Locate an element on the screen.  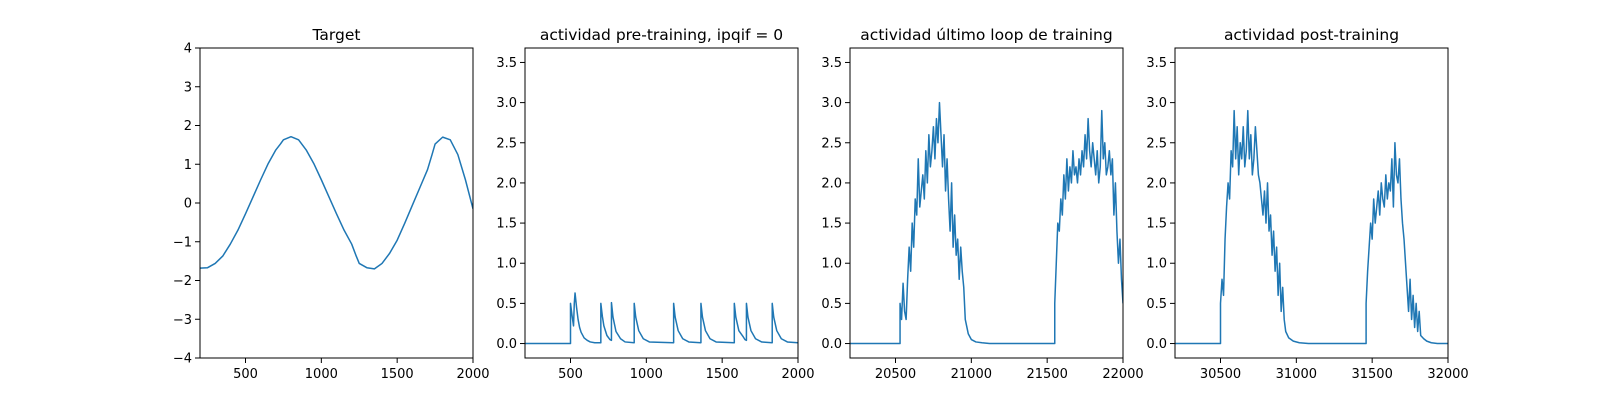
y-tick-label: −2 is located at coordinates (182, 281).